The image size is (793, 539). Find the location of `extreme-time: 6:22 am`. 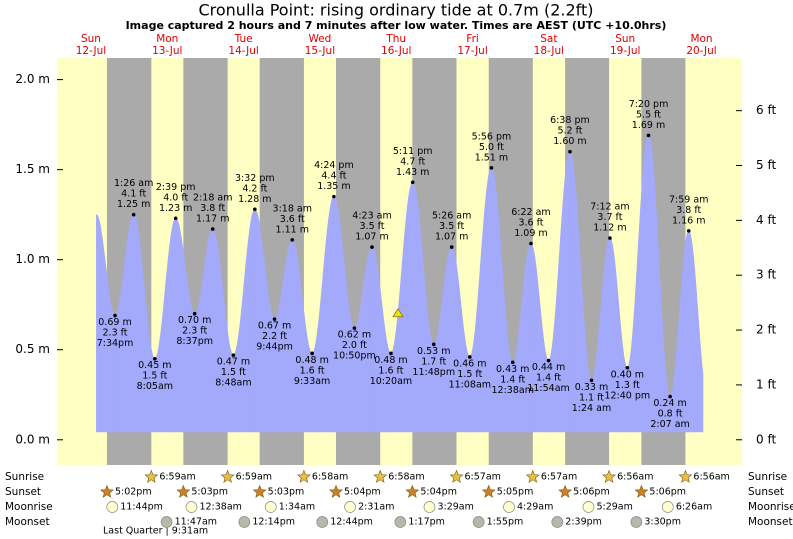

extreme-time: 6:22 am is located at coordinates (530, 212).